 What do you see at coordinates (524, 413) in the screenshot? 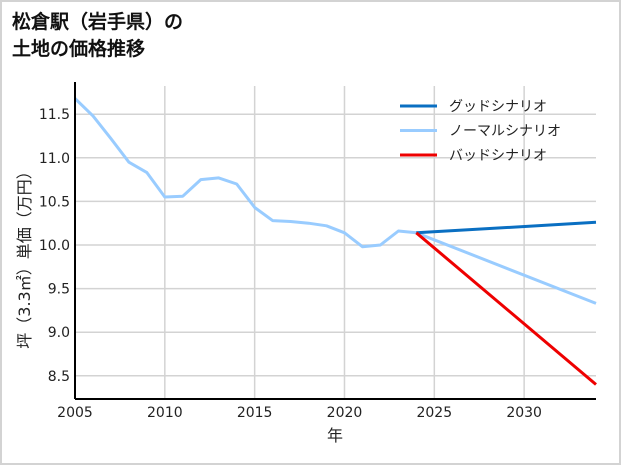
I see `x-tick-label: 2030` at bounding box center [524, 413].